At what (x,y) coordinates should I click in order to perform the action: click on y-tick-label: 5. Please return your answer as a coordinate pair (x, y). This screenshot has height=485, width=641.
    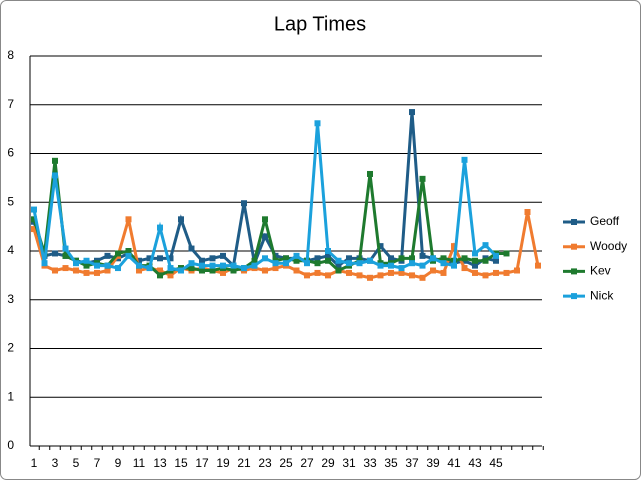
    Looking at the image, I should click on (10, 201).